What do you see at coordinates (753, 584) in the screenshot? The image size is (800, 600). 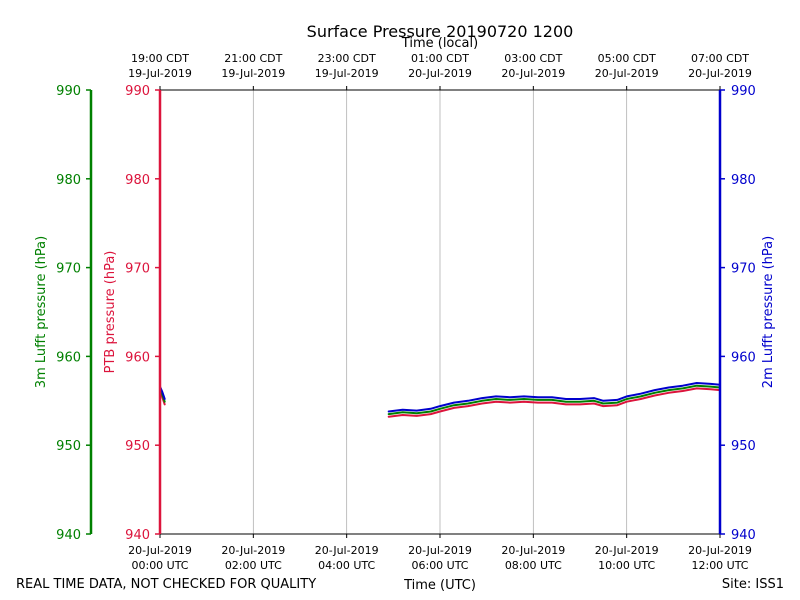 I see `site-label: Site: ISS1` at bounding box center [753, 584].